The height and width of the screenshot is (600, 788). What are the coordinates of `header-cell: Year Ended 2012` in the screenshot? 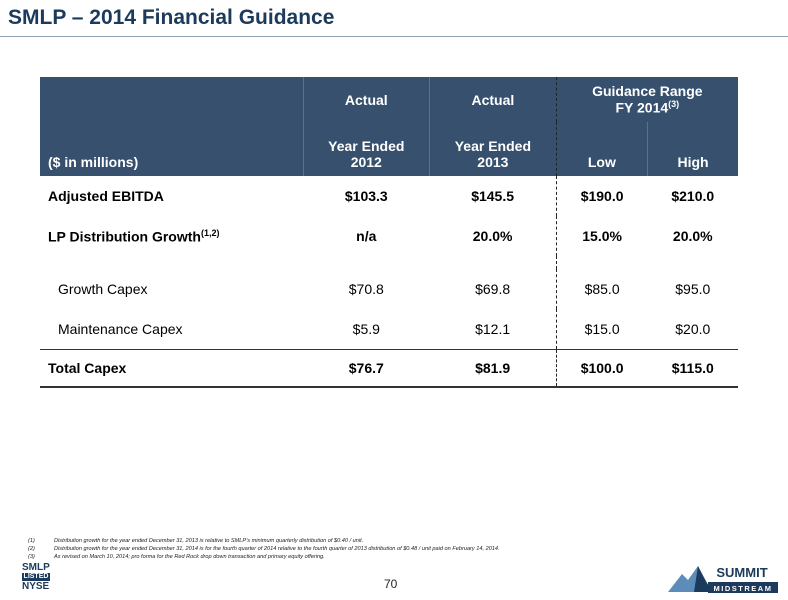 It's located at (366, 149).